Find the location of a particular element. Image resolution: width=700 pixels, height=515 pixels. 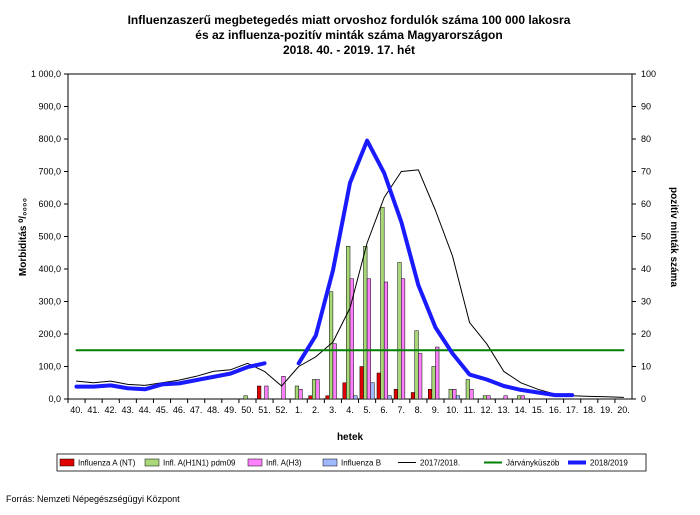

y-right-tick-label: 80 is located at coordinates (646, 139).